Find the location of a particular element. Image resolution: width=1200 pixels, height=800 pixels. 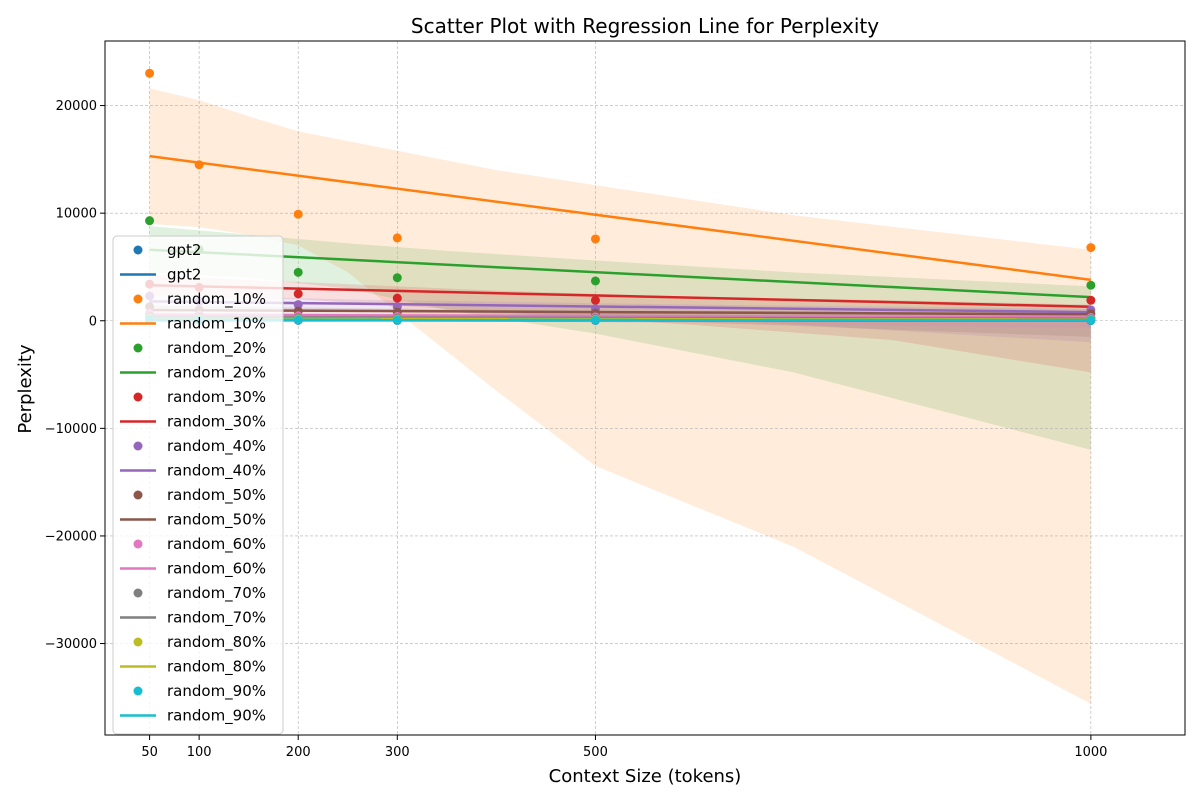

y-tick-label: −20000 is located at coordinates (71, 536).